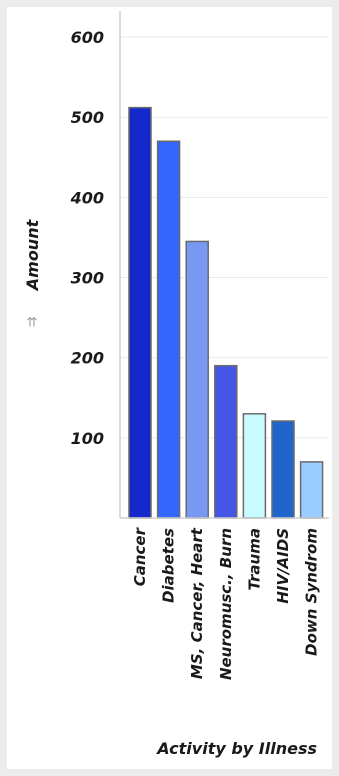  I want to click on x-category-label: MS, Cancer, Heart, so click(197, 603).